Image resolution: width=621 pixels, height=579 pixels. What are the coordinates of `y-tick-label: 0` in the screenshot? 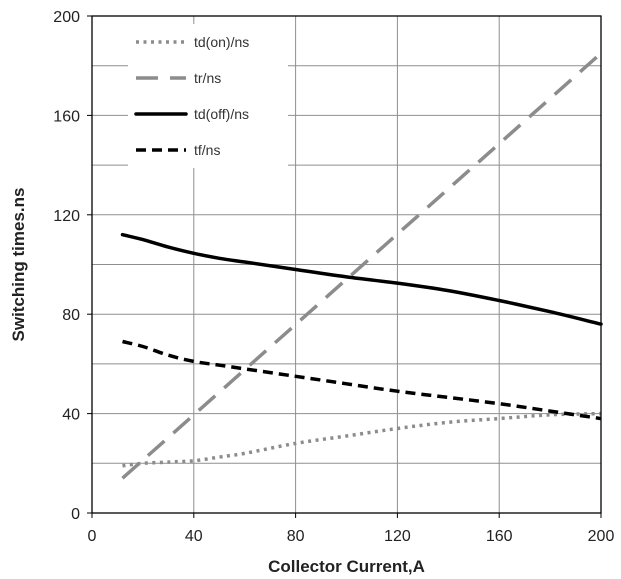 It's located at (75, 514).